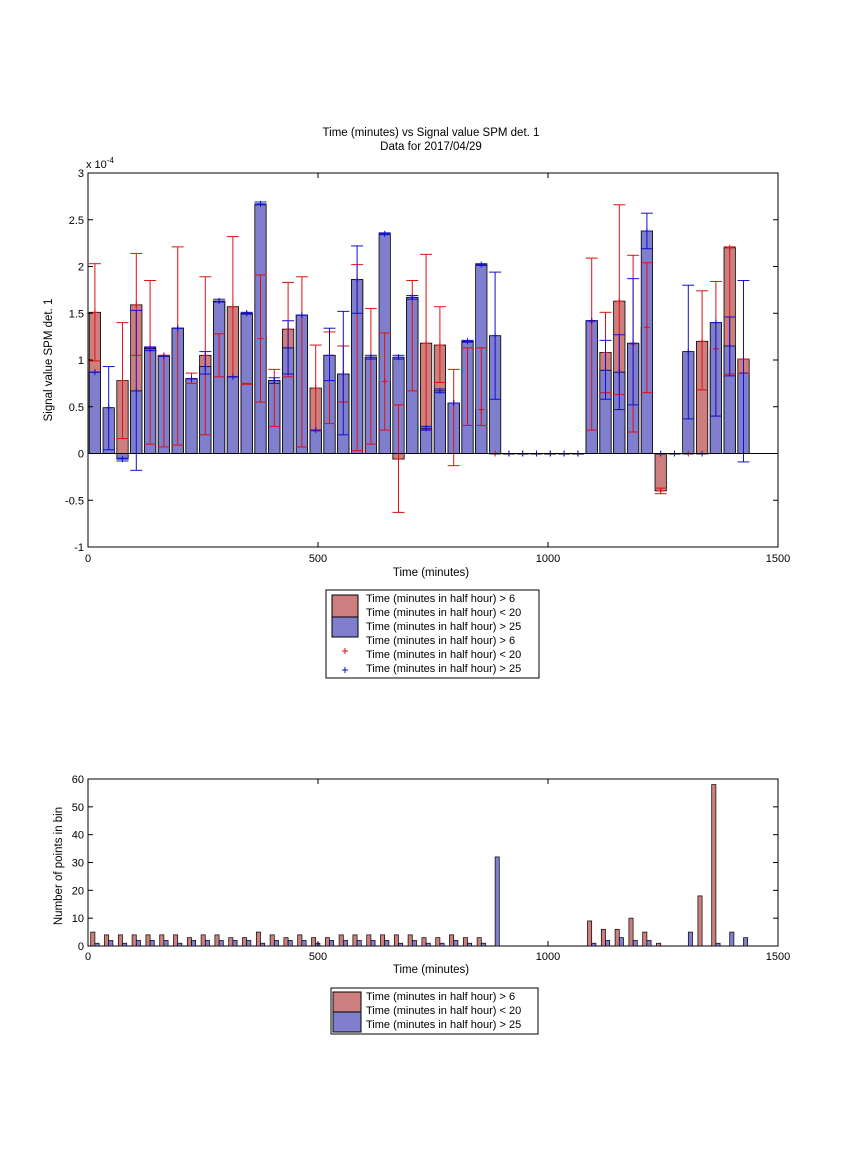  Describe the element at coordinates (78, 891) in the screenshot. I see `y-tick-label: 20` at that location.